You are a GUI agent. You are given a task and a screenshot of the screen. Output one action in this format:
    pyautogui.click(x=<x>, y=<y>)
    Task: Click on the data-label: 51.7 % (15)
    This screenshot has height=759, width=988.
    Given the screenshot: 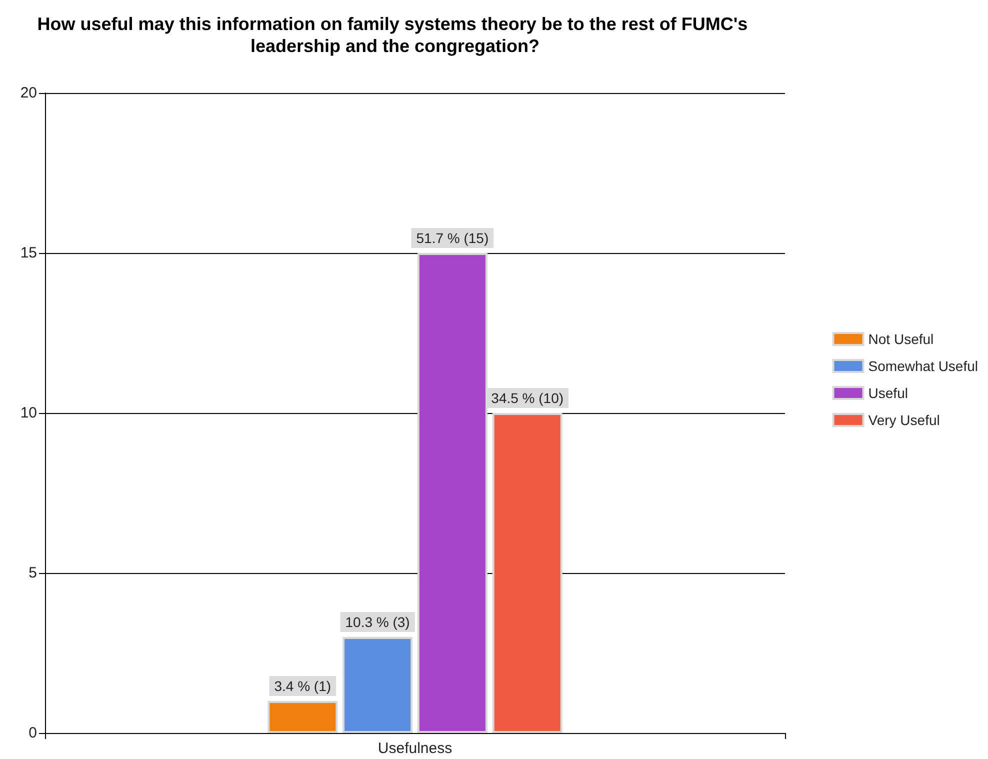 What is the action you would take?
    pyautogui.click(x=452, y=238)
    